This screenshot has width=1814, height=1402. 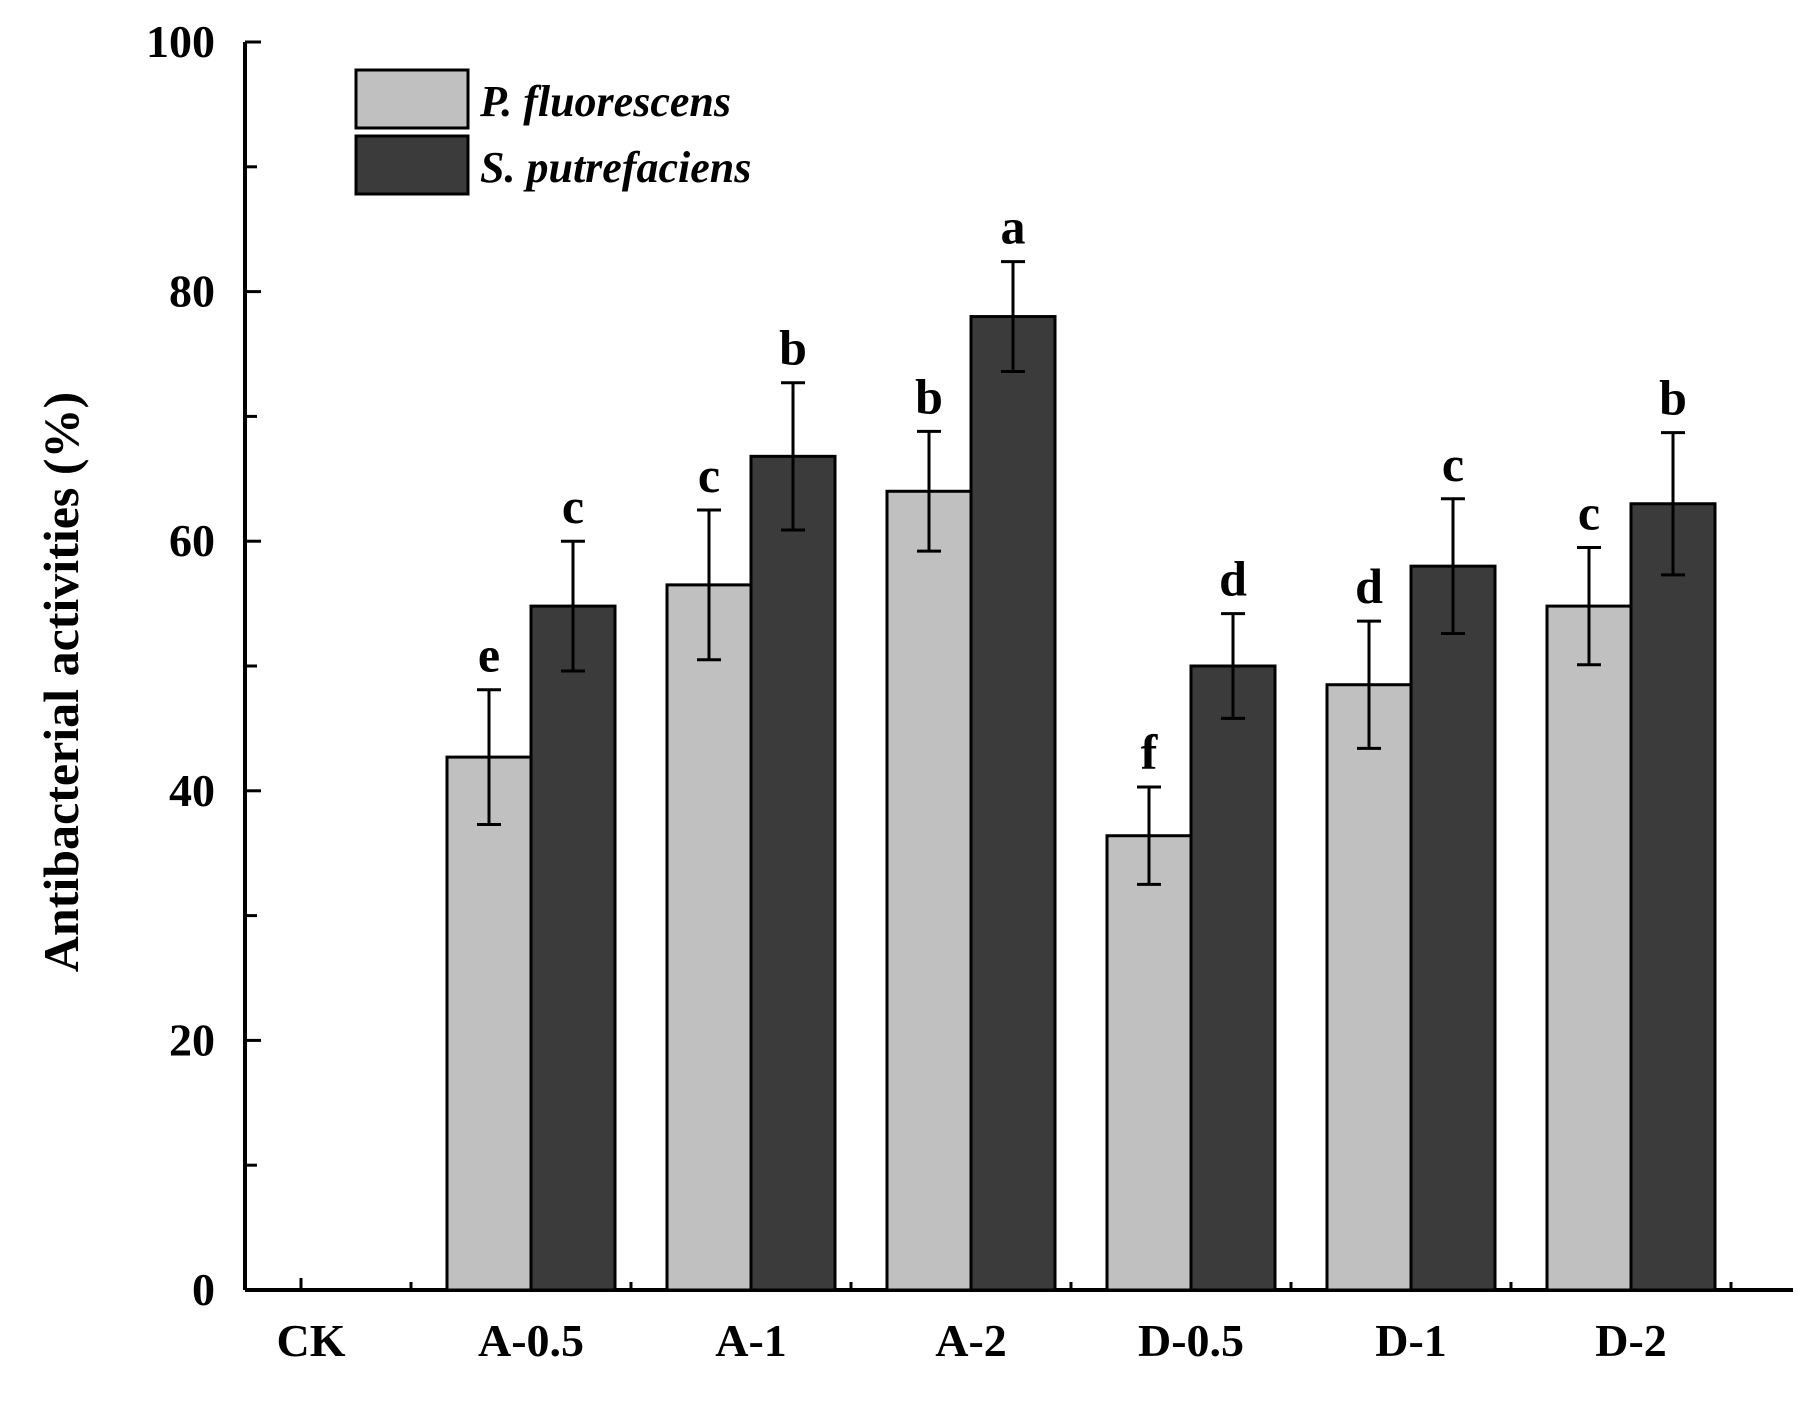 I want to click on legend-swatch-p-fluorescens, so click(x=412, y=99).